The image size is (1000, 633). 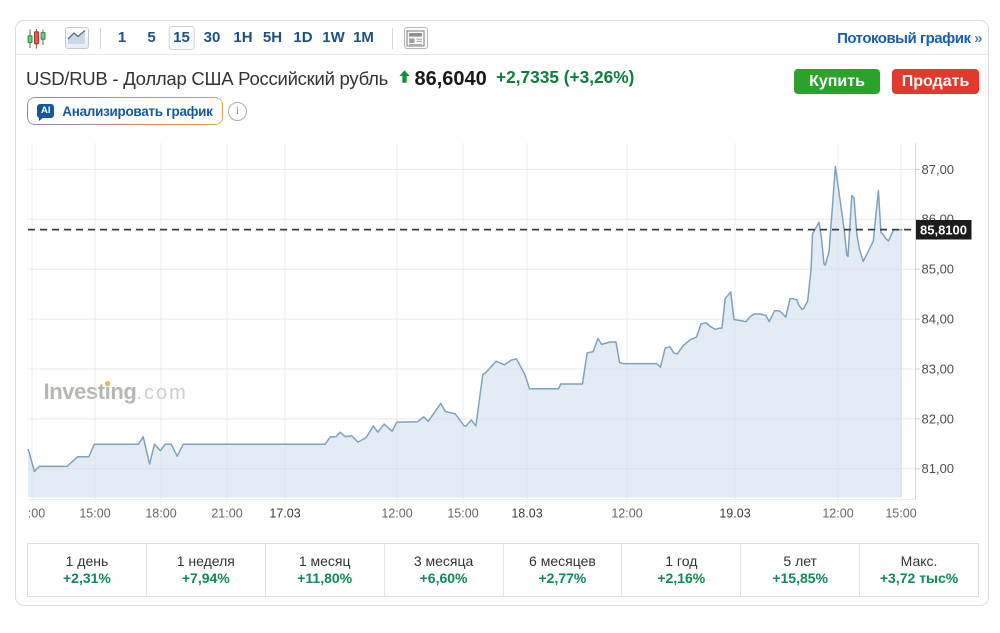 What do you see at coordinates (284, 514) in the screenshot?
I see `svg-text: 17.03` at bounding box center [284, 514].